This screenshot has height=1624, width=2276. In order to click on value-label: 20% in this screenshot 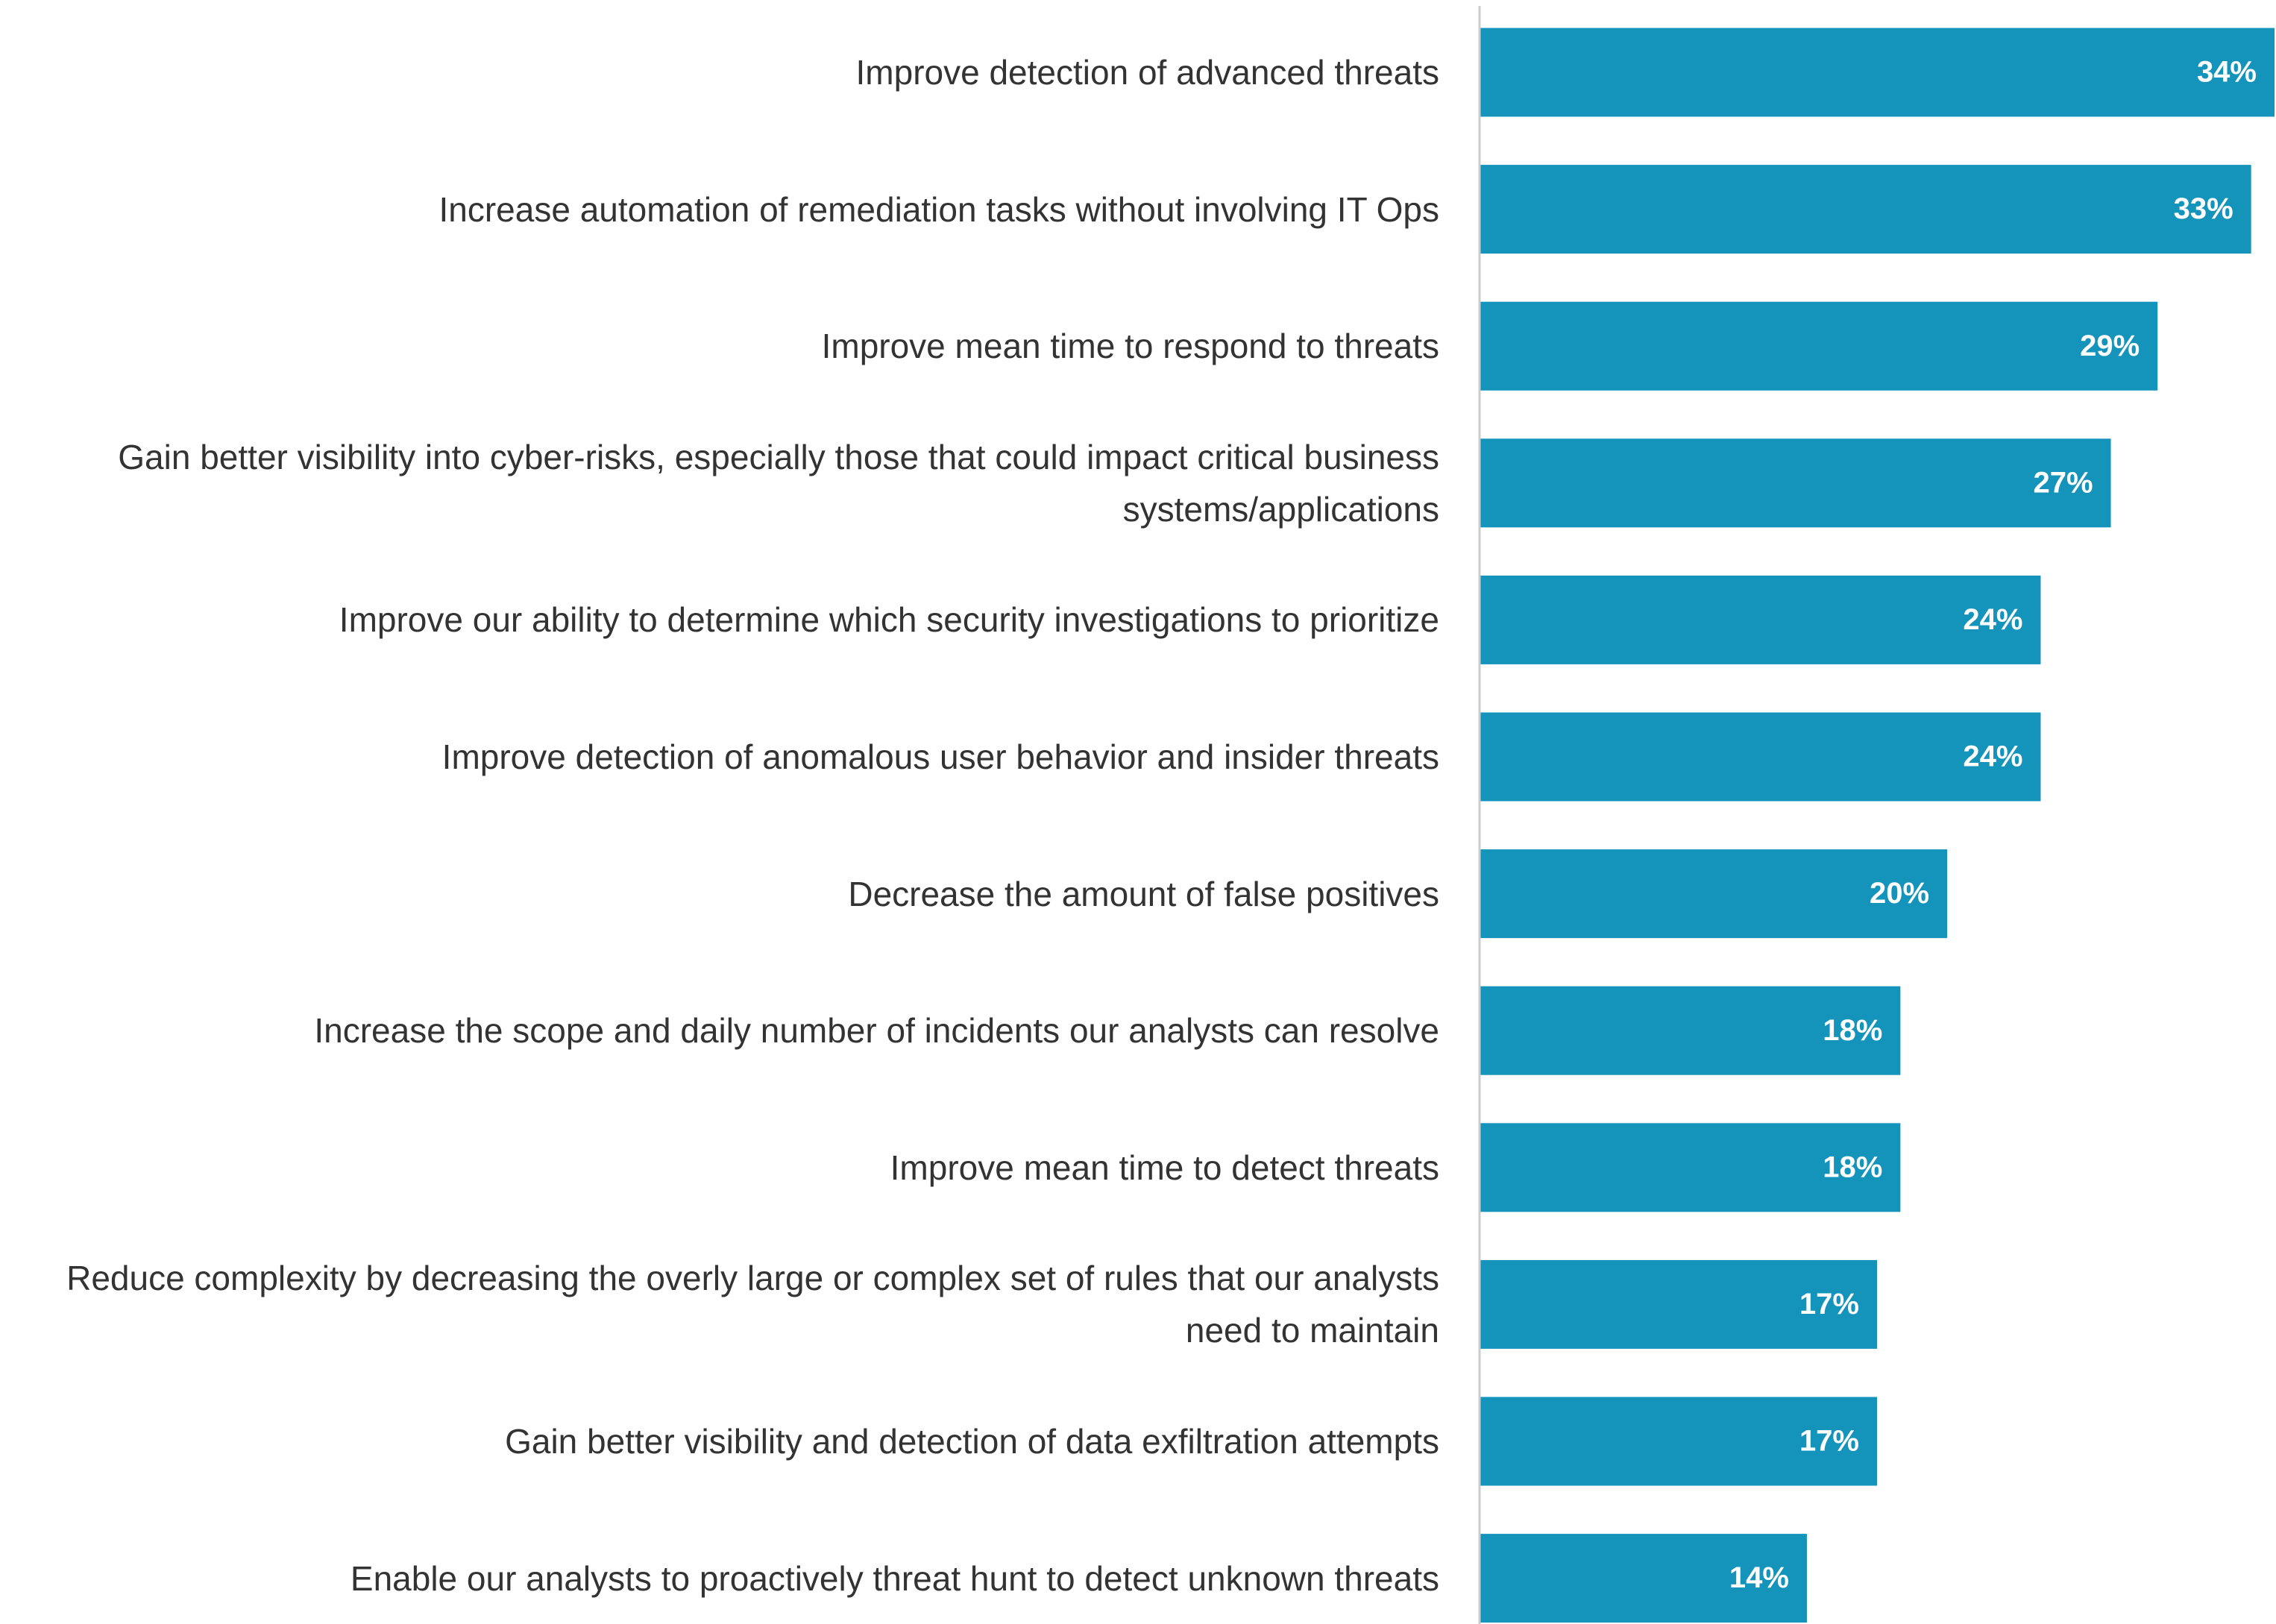, I will do `click(1900, 893)`.